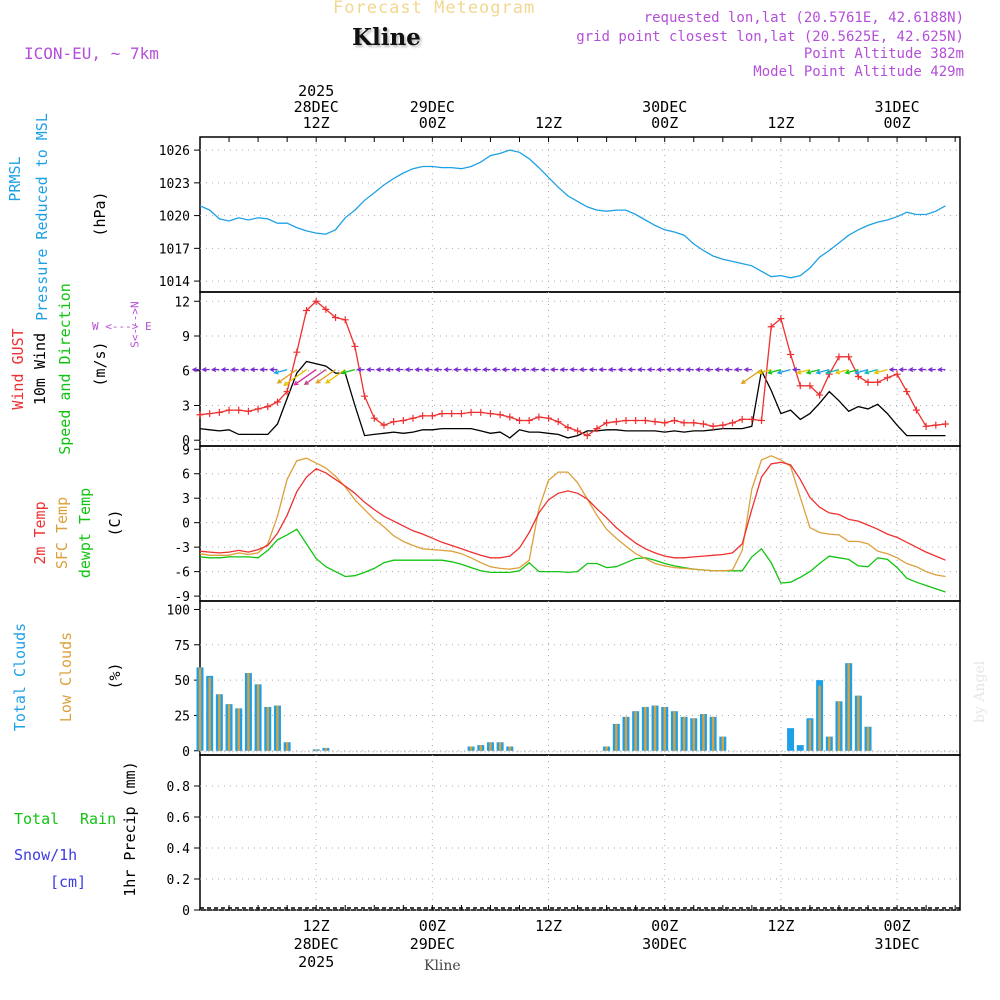 Image resolution: width=1000 pixels, height=1000 pixels. Describe the element at coordinates (91, 53) in the screenshot. I see `model-label: ICON-EU, ~ 7km` at that location.